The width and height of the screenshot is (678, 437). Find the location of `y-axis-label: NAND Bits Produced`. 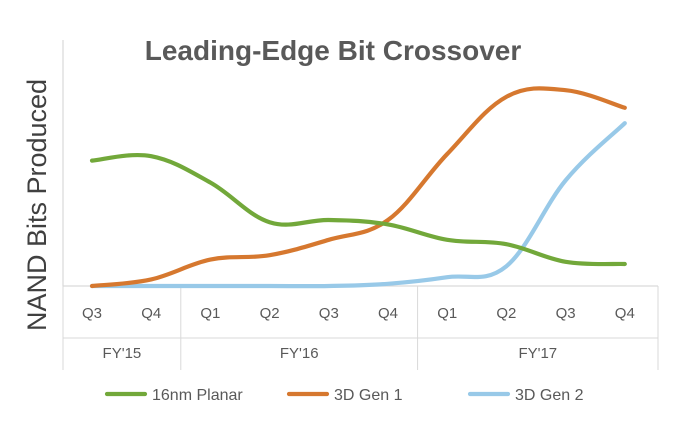

y-axis-label: NAND Bits Produced is located at coordinates (37, 205).